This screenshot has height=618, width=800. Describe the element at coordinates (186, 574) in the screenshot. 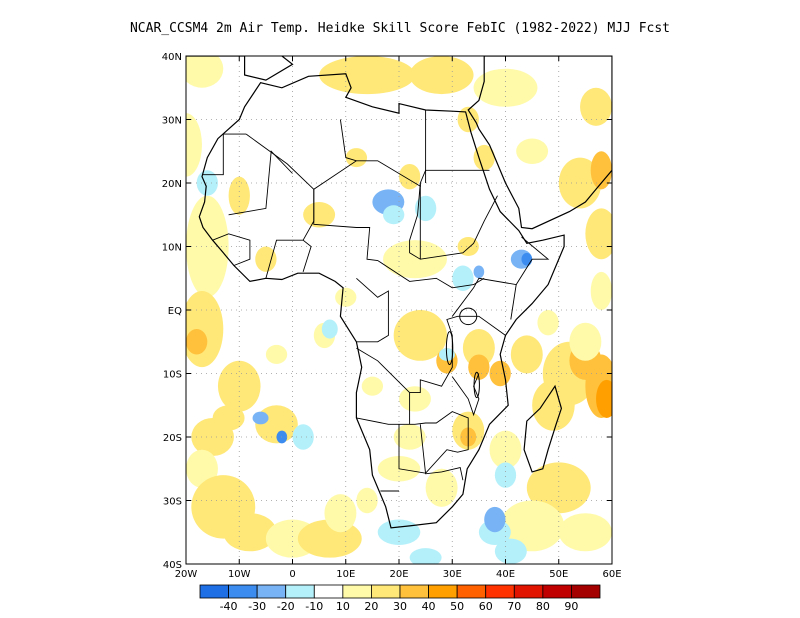

I see `lon-tick-label: 20W` at that location.